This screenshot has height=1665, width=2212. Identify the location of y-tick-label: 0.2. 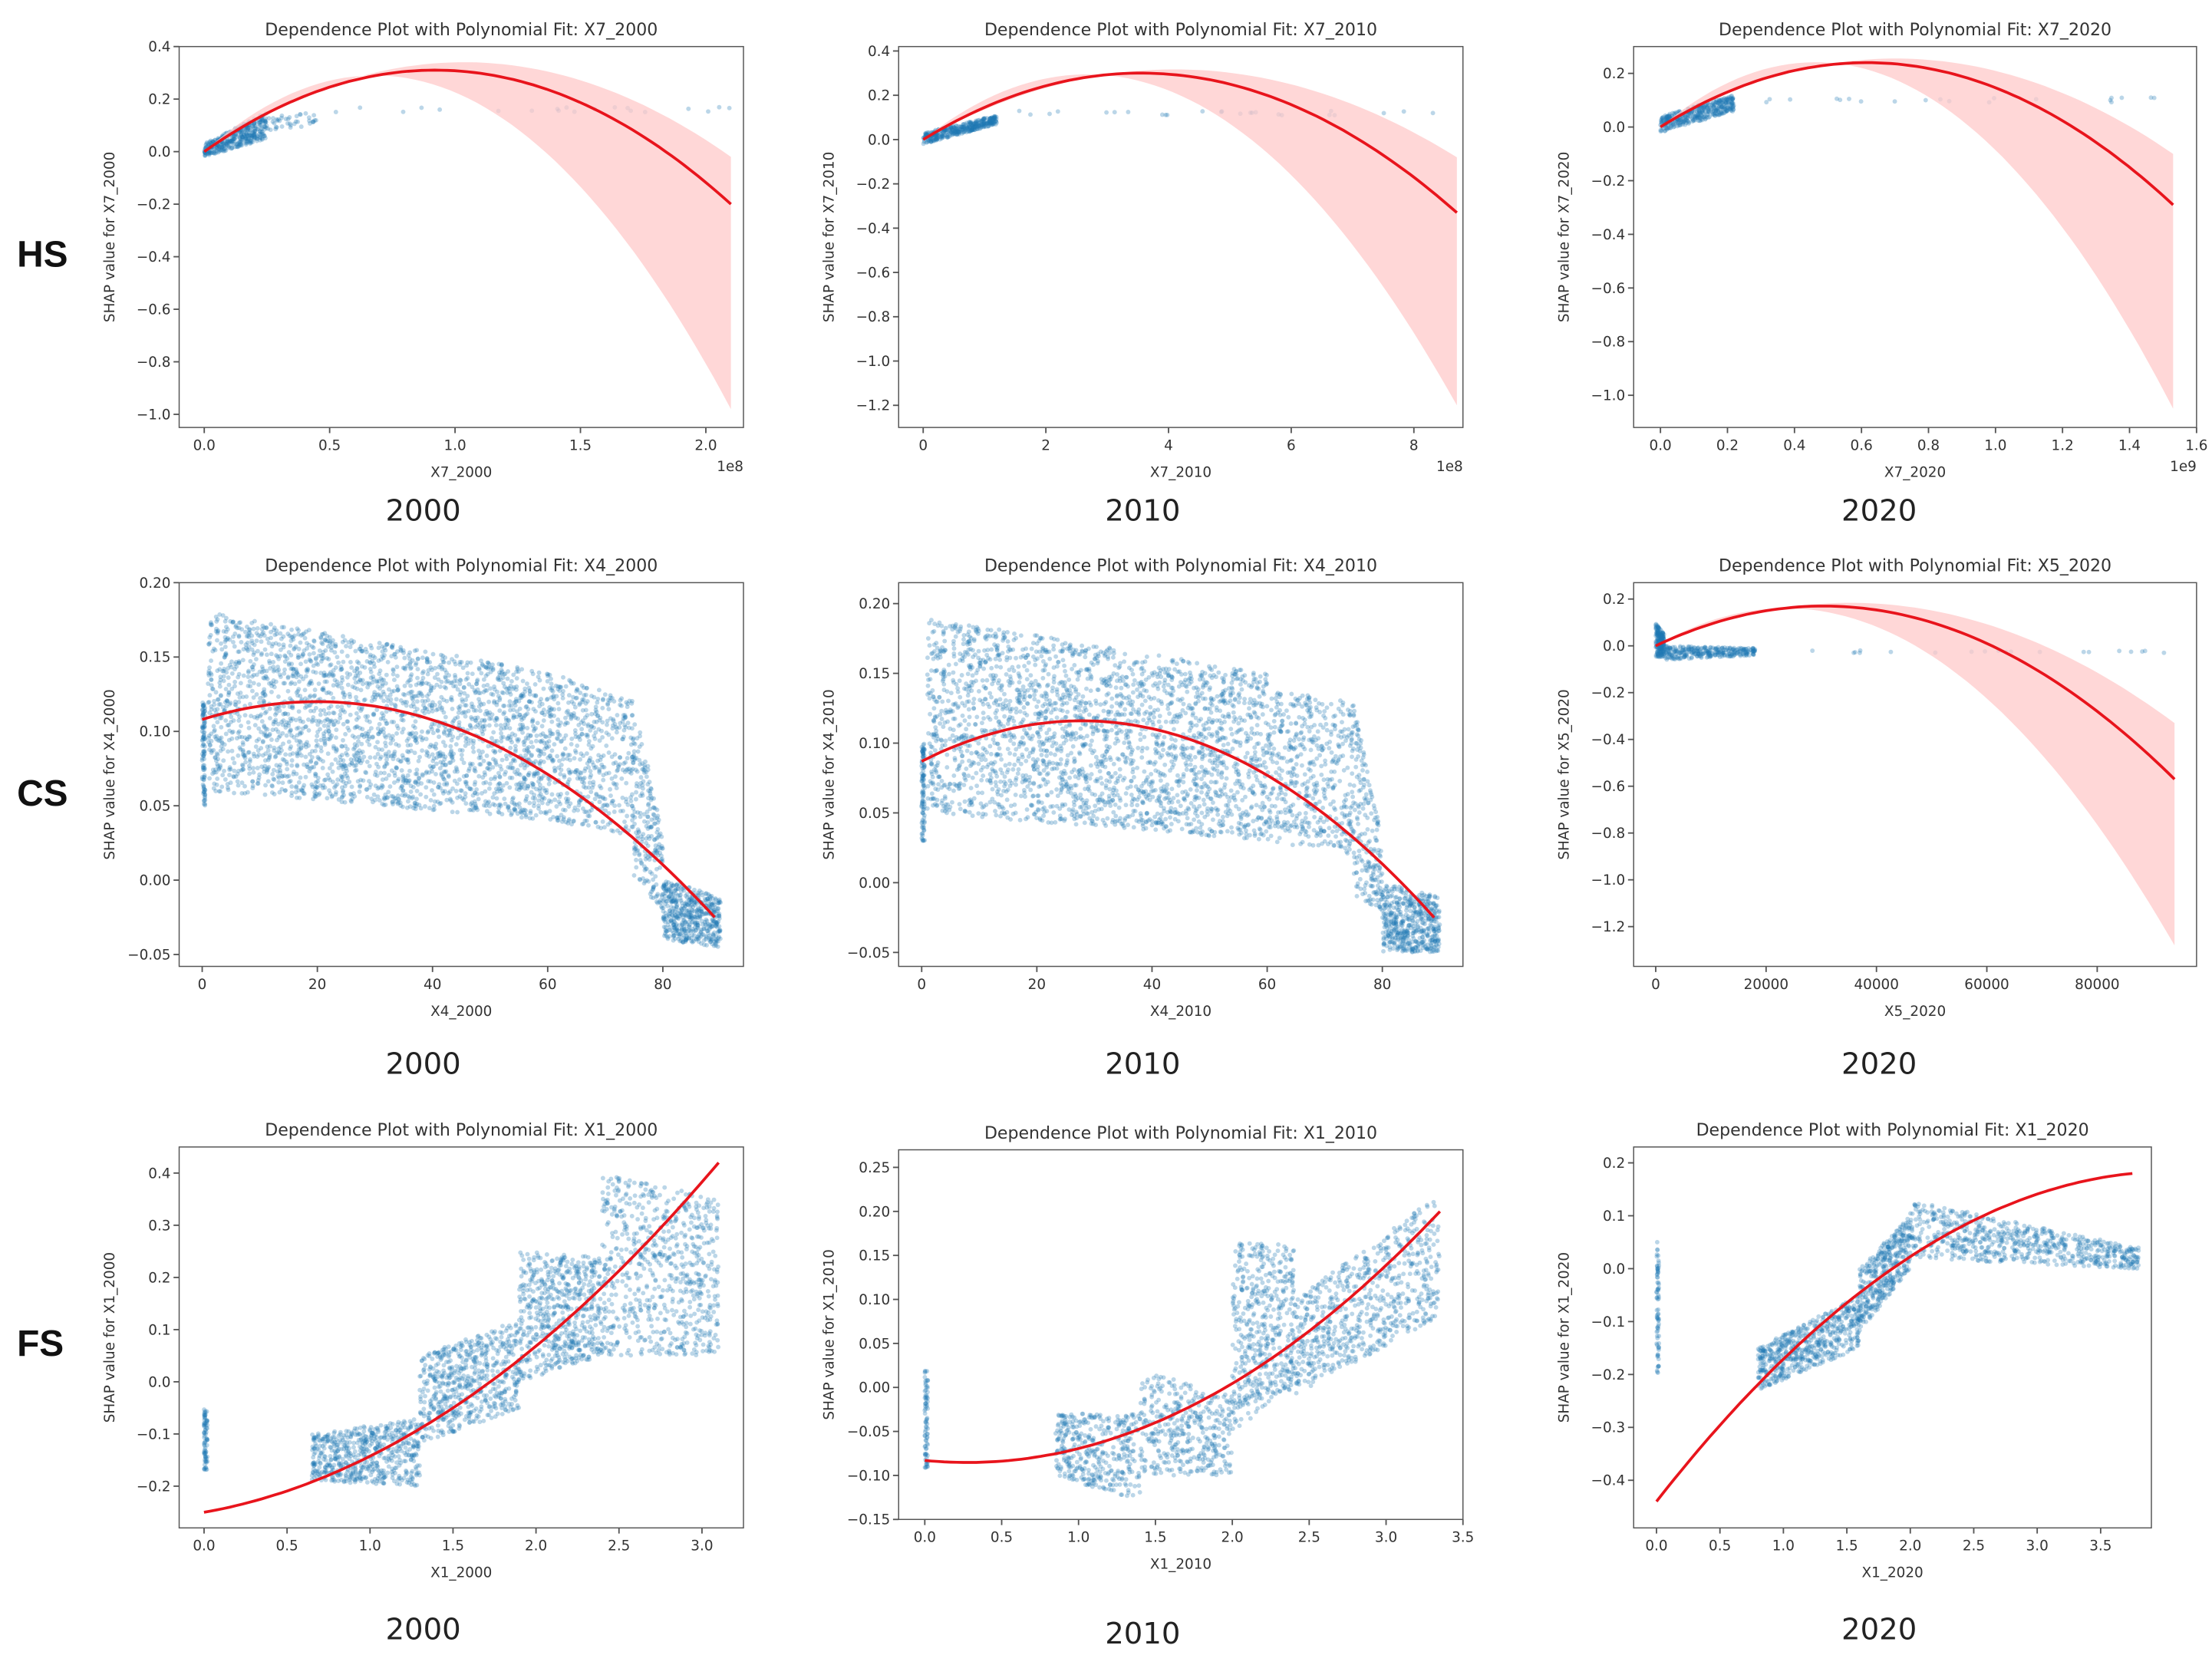
(879, 96).